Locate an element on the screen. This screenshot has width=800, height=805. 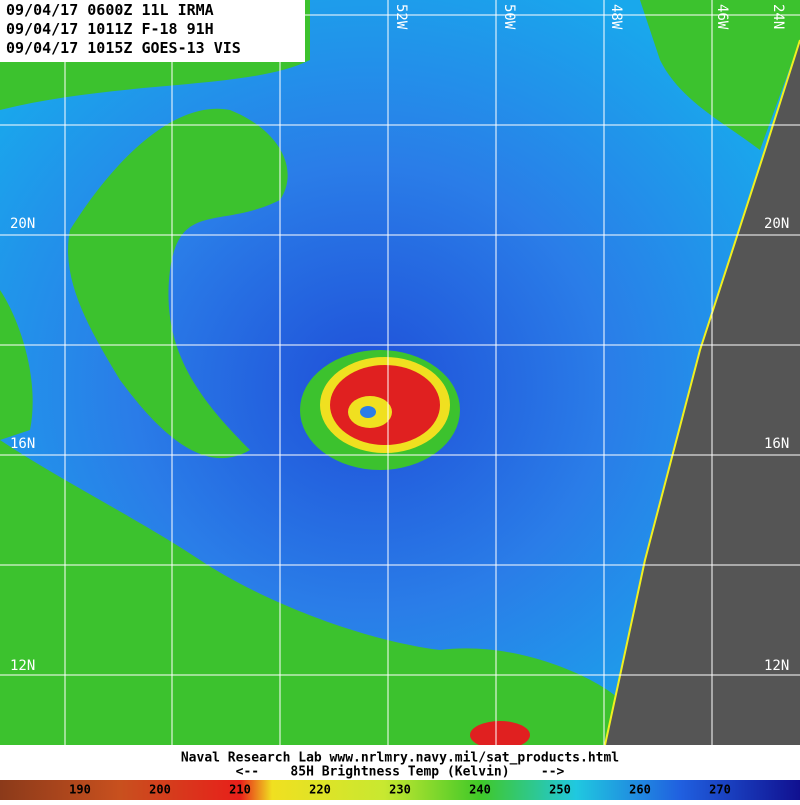
longitude-label: 24N is located at coordinates (778, 16).